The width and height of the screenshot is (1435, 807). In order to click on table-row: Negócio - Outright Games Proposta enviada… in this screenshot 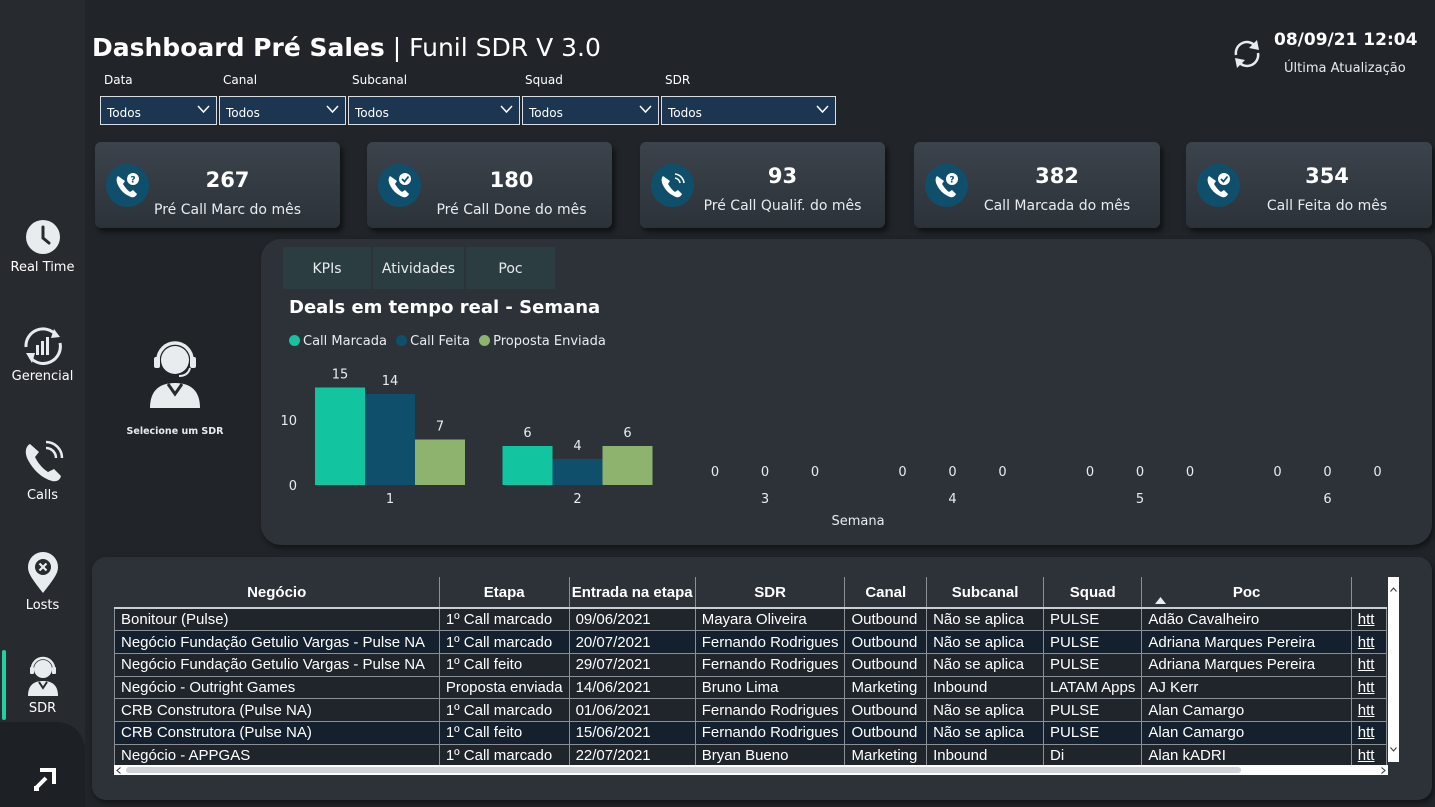, I will do `click(750, 687)`.